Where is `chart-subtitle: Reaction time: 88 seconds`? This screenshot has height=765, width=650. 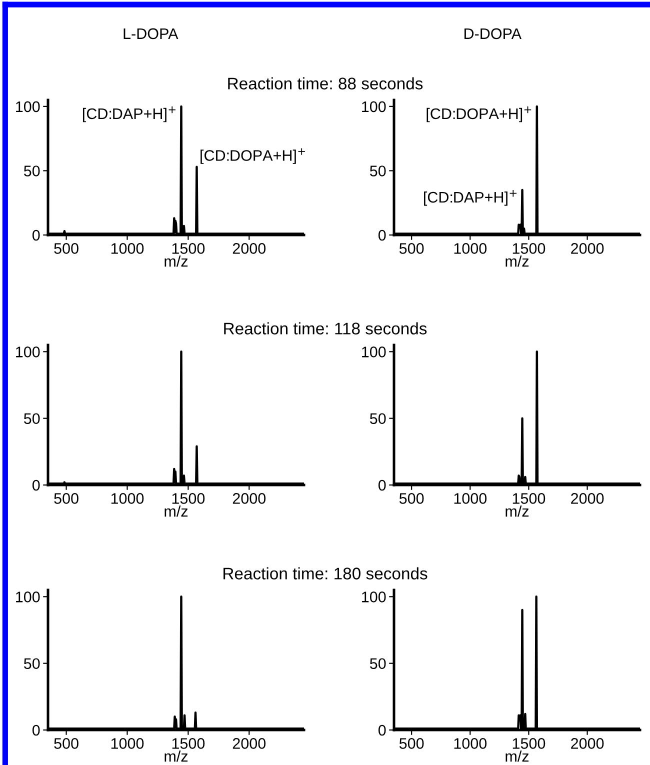
chart-subtitle: Reaction time: 88 seconds is located at coordinates (325, 83).